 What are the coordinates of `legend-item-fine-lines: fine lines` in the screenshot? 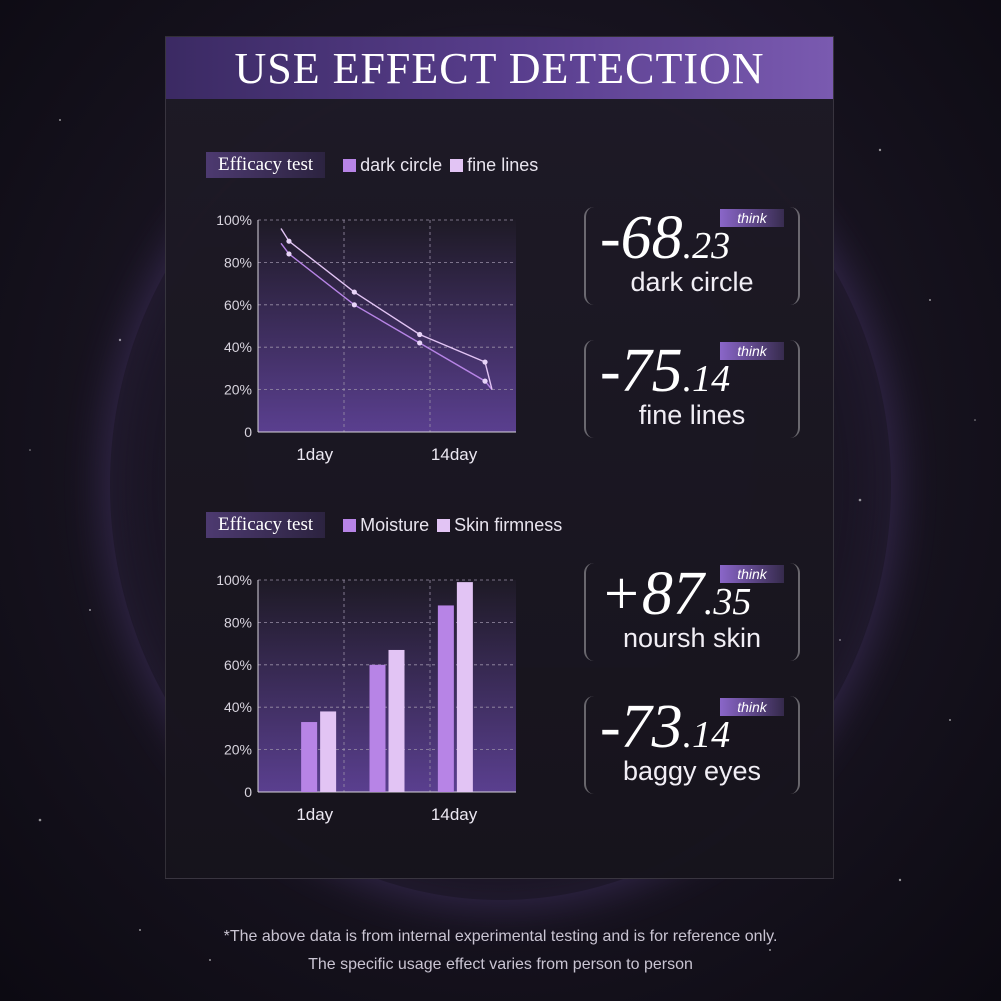 It's located at (494, 165).